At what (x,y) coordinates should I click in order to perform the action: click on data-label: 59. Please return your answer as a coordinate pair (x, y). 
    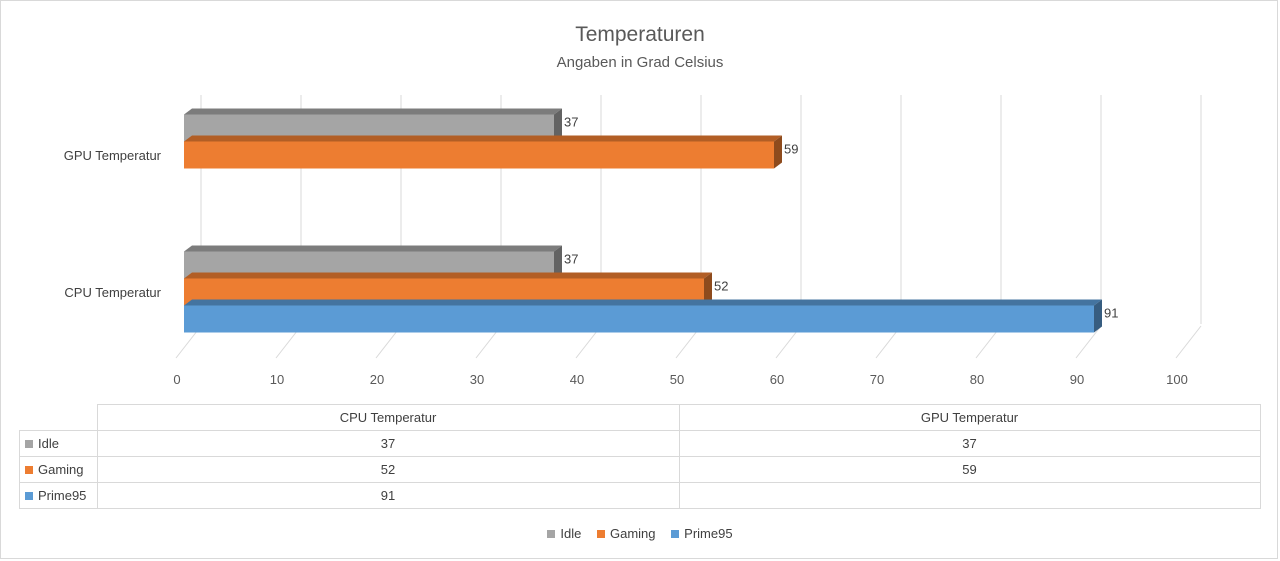
    Looking at the image, I should click on (791, 149).